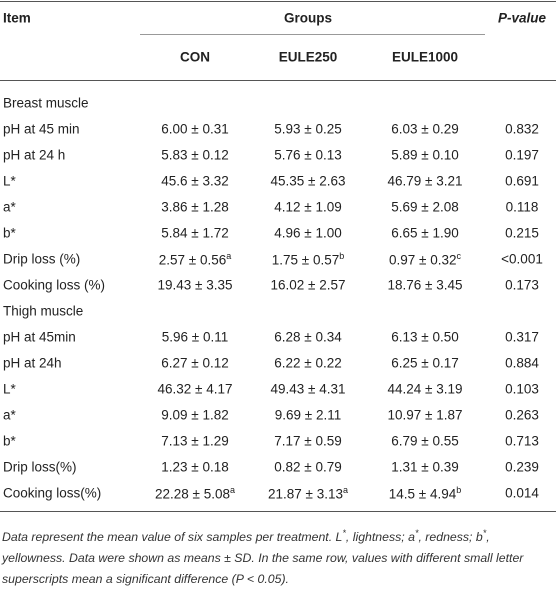  What do you see at coordinates (522, 388) in the screenshot?
I see `p-value: 0.103` at bounding box center [522, 388].